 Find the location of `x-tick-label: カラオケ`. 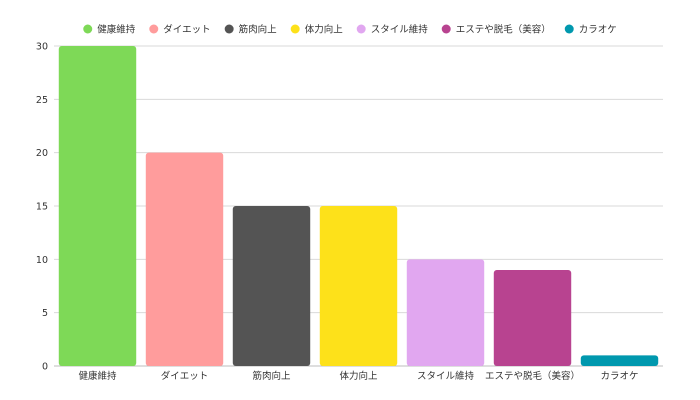

x-tick-label: カラオケ is located at coordinates (619, 376).